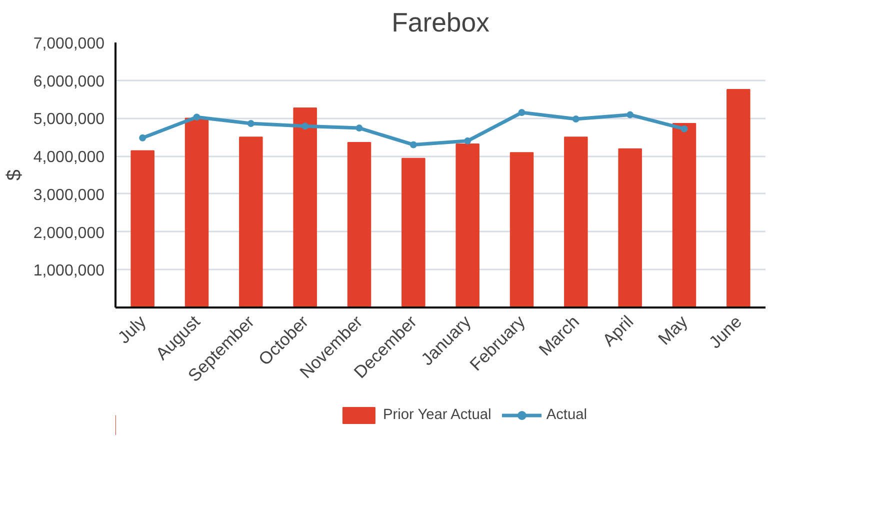 This screenshot has height=513, width=871. I want to click on x-tick-label: May, so click(673, 330).